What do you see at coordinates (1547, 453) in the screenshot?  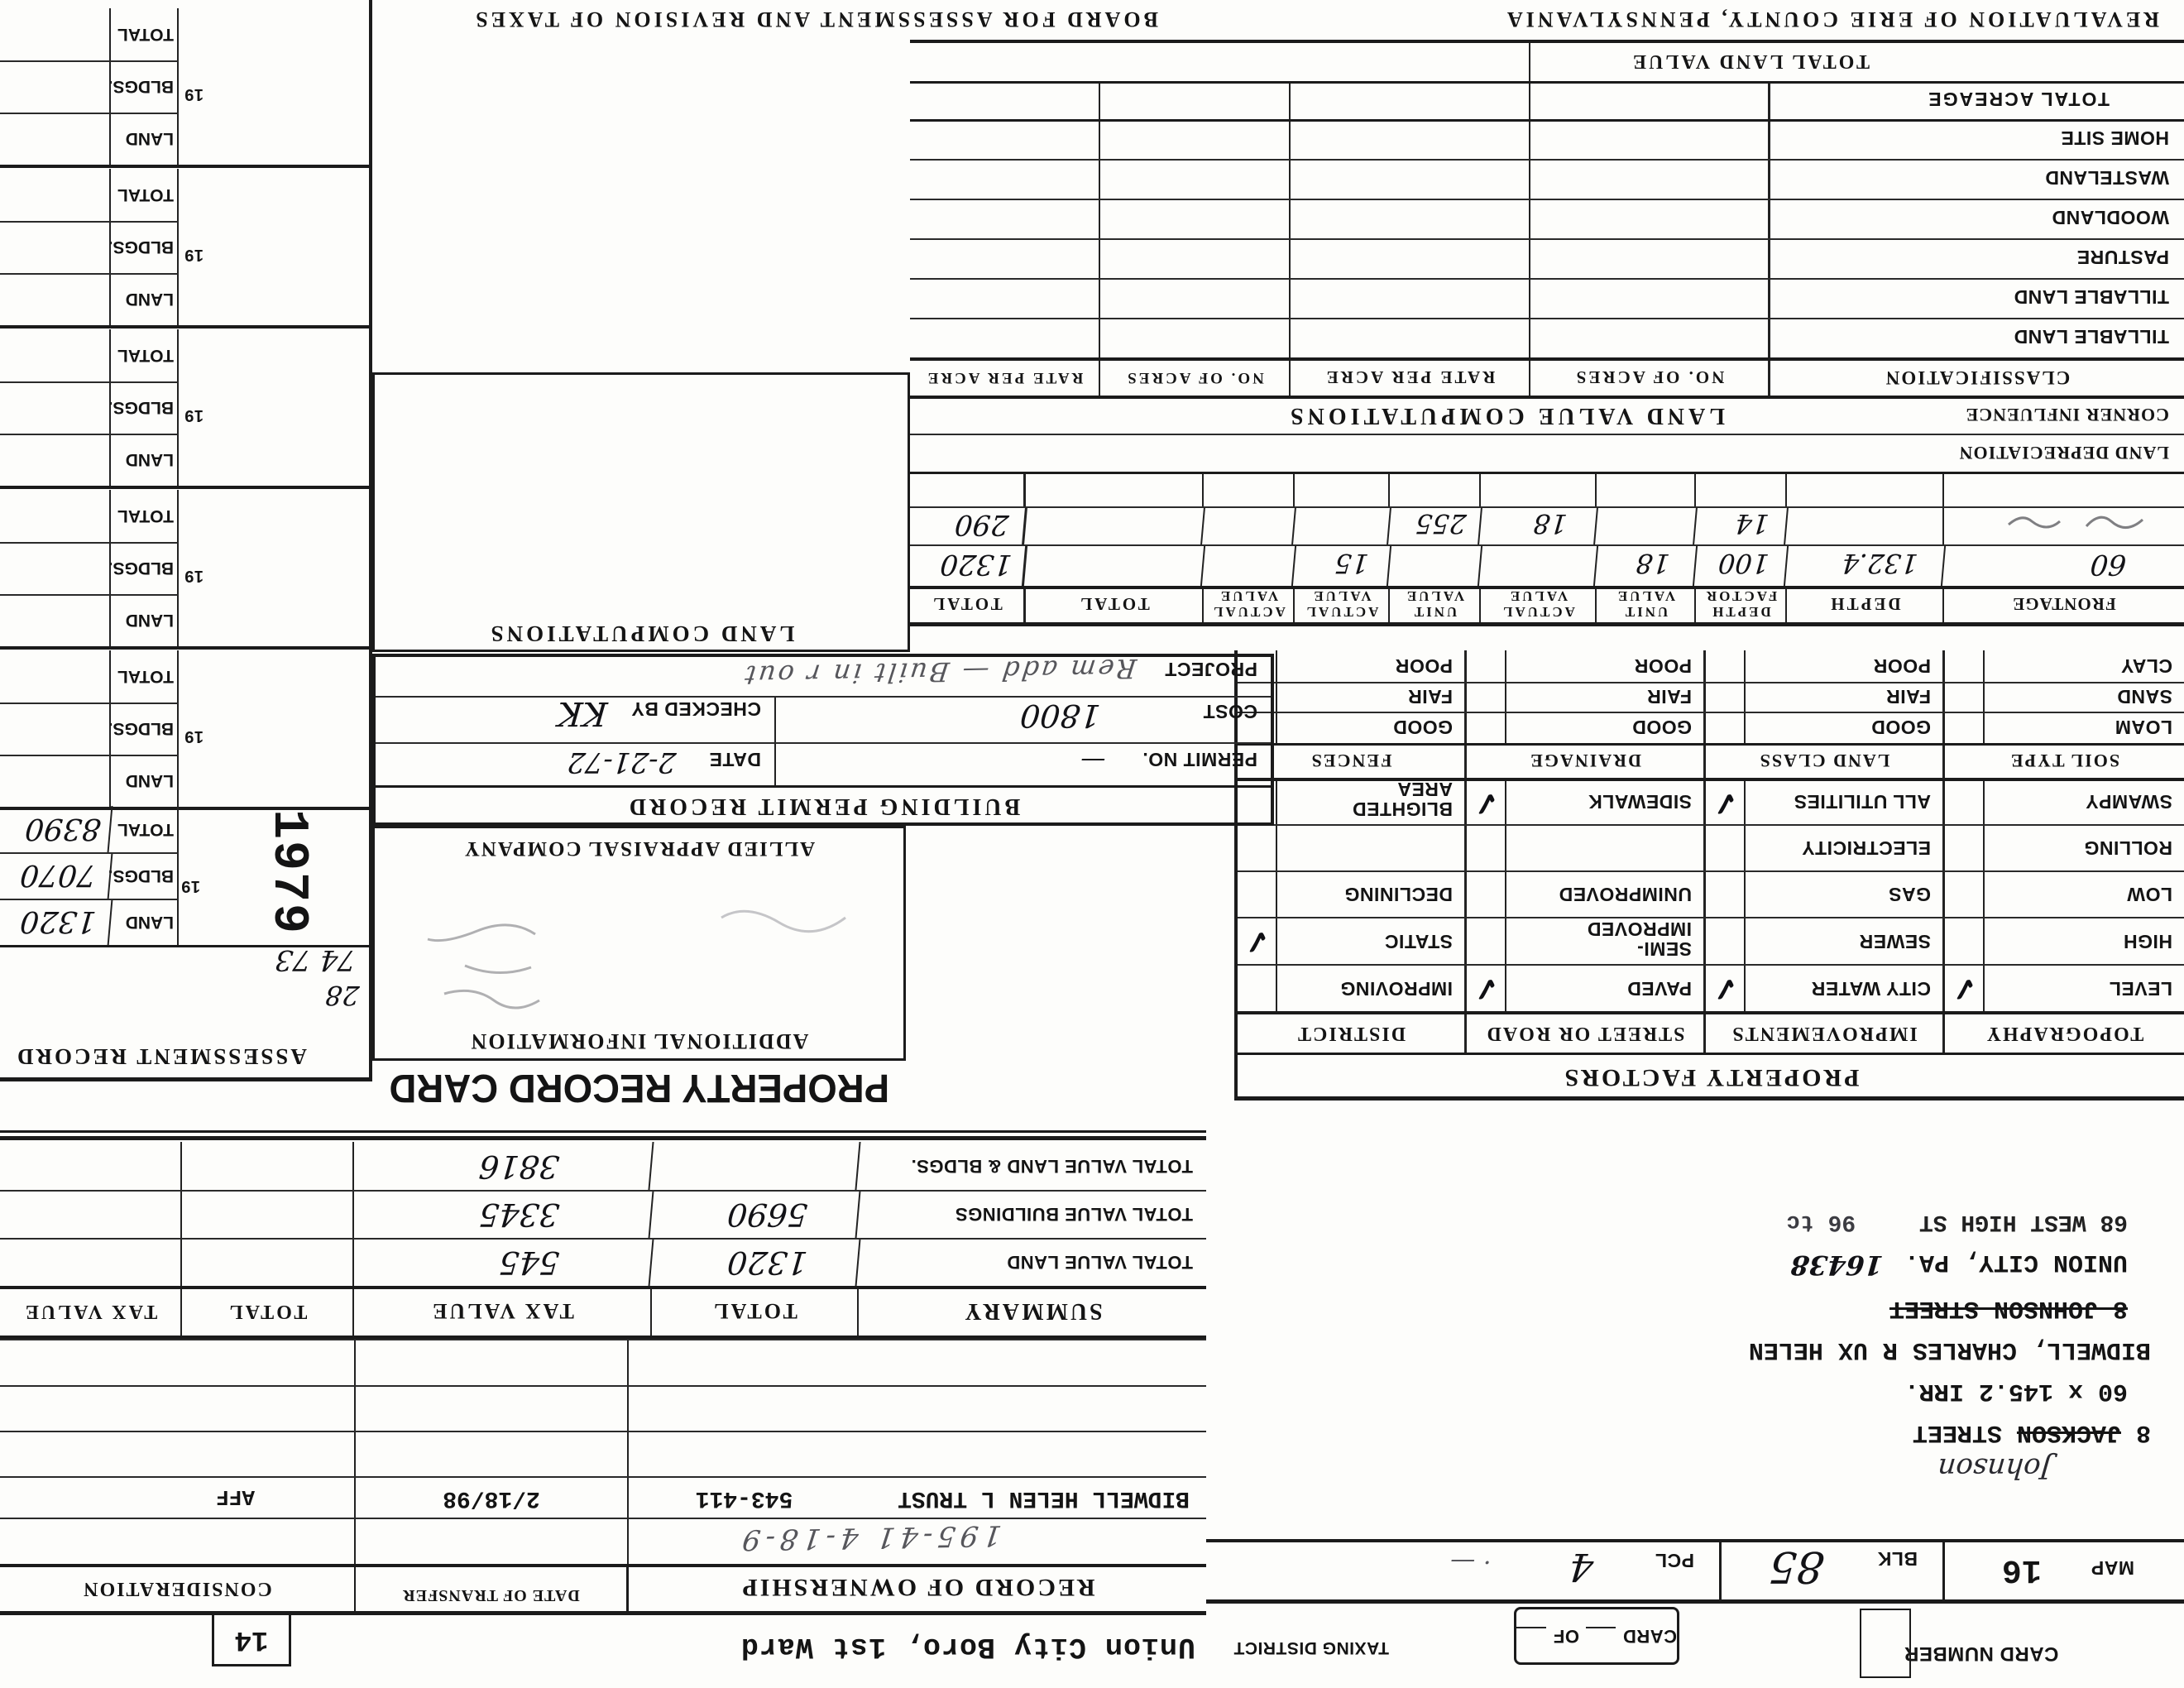 I see `land-depreciation-row: LAND DEPRECIATION` at bounding box center [1547, 453].